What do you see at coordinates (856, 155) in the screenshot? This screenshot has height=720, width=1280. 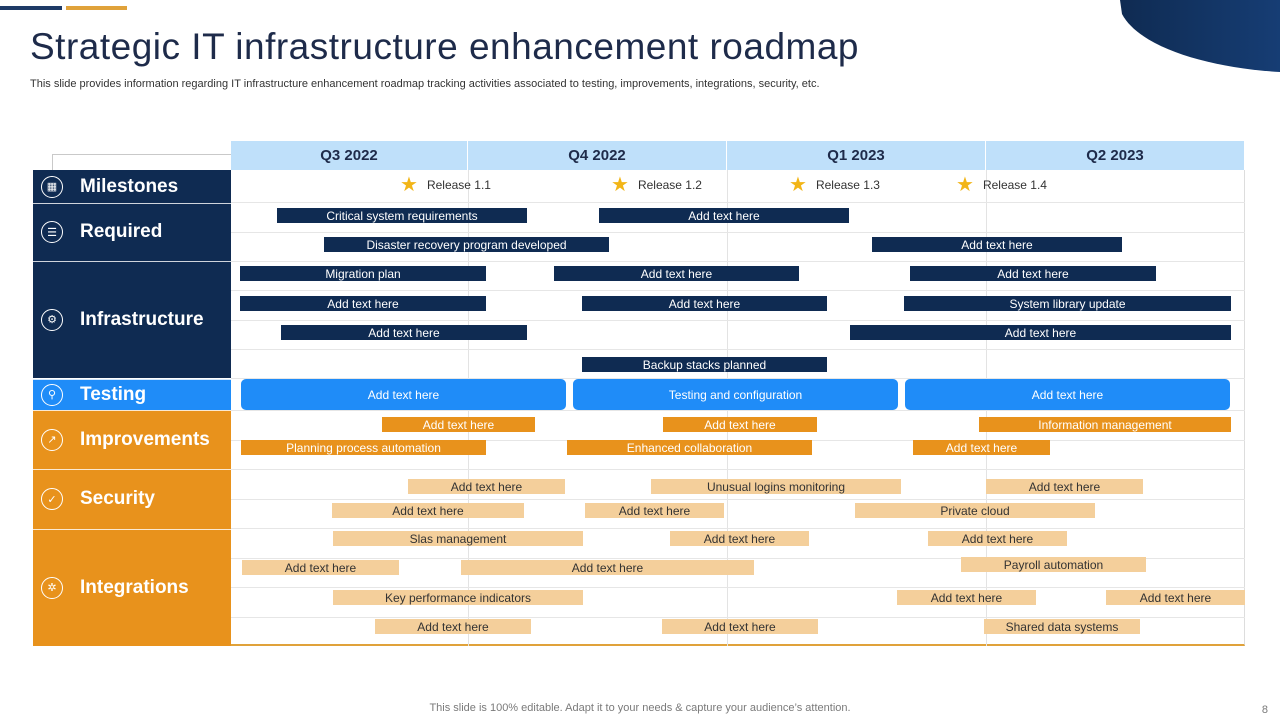 I see `quarter-header-q1-2023: Q1 2023` at bounding box center [856, 155].